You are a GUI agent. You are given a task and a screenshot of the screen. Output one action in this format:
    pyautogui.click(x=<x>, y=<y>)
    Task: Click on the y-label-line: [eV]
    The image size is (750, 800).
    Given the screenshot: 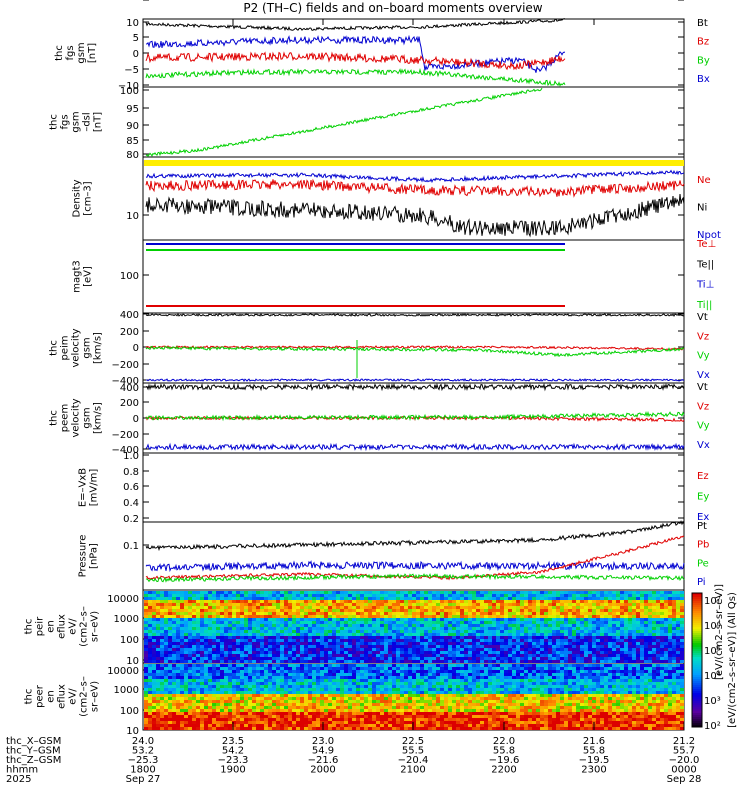 What is the action you would take?
    pyautogui.click(x=87, y=276)
    